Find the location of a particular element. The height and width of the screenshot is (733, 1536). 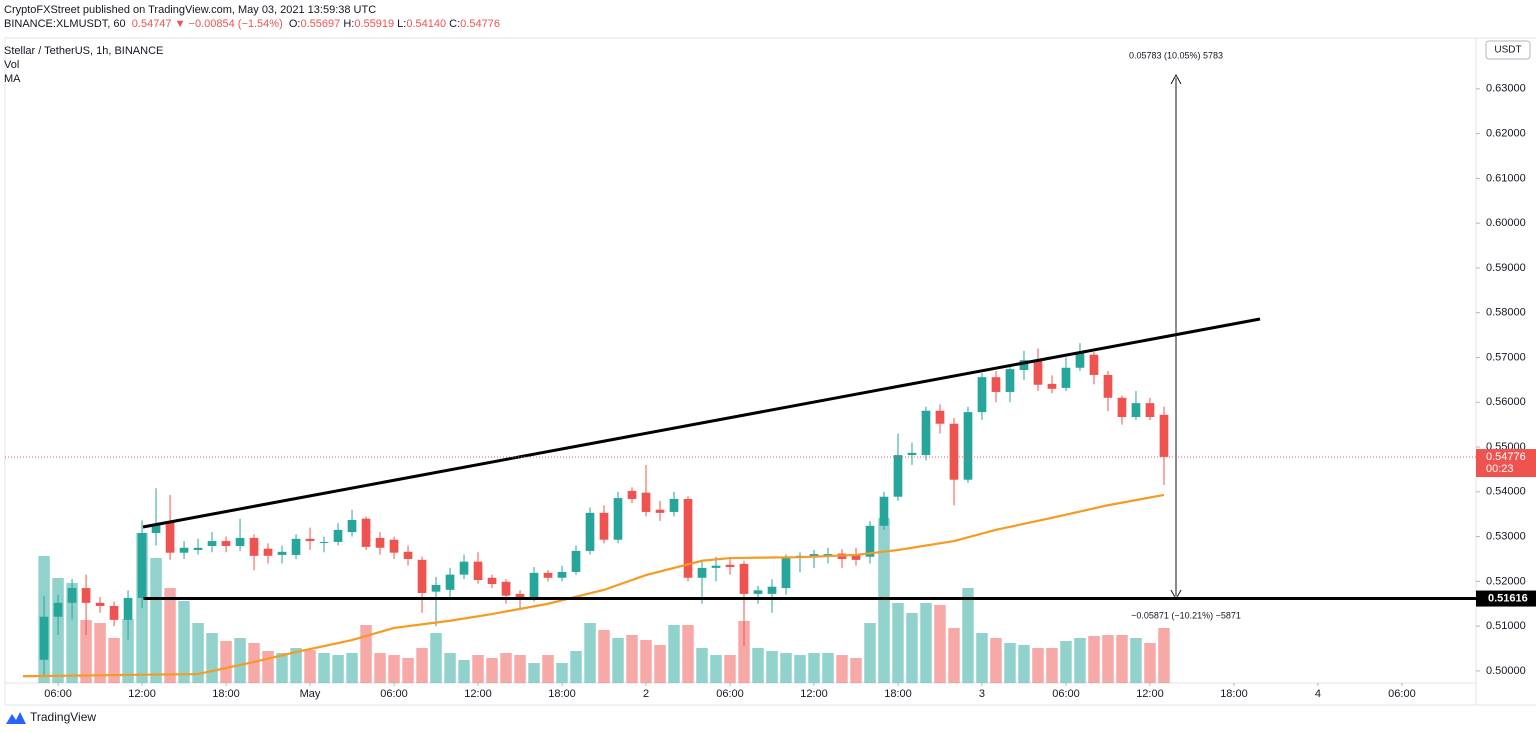

legend-item: Stellar / TetherUS, 1h, BINANCE is located at coordinates (84, 51).